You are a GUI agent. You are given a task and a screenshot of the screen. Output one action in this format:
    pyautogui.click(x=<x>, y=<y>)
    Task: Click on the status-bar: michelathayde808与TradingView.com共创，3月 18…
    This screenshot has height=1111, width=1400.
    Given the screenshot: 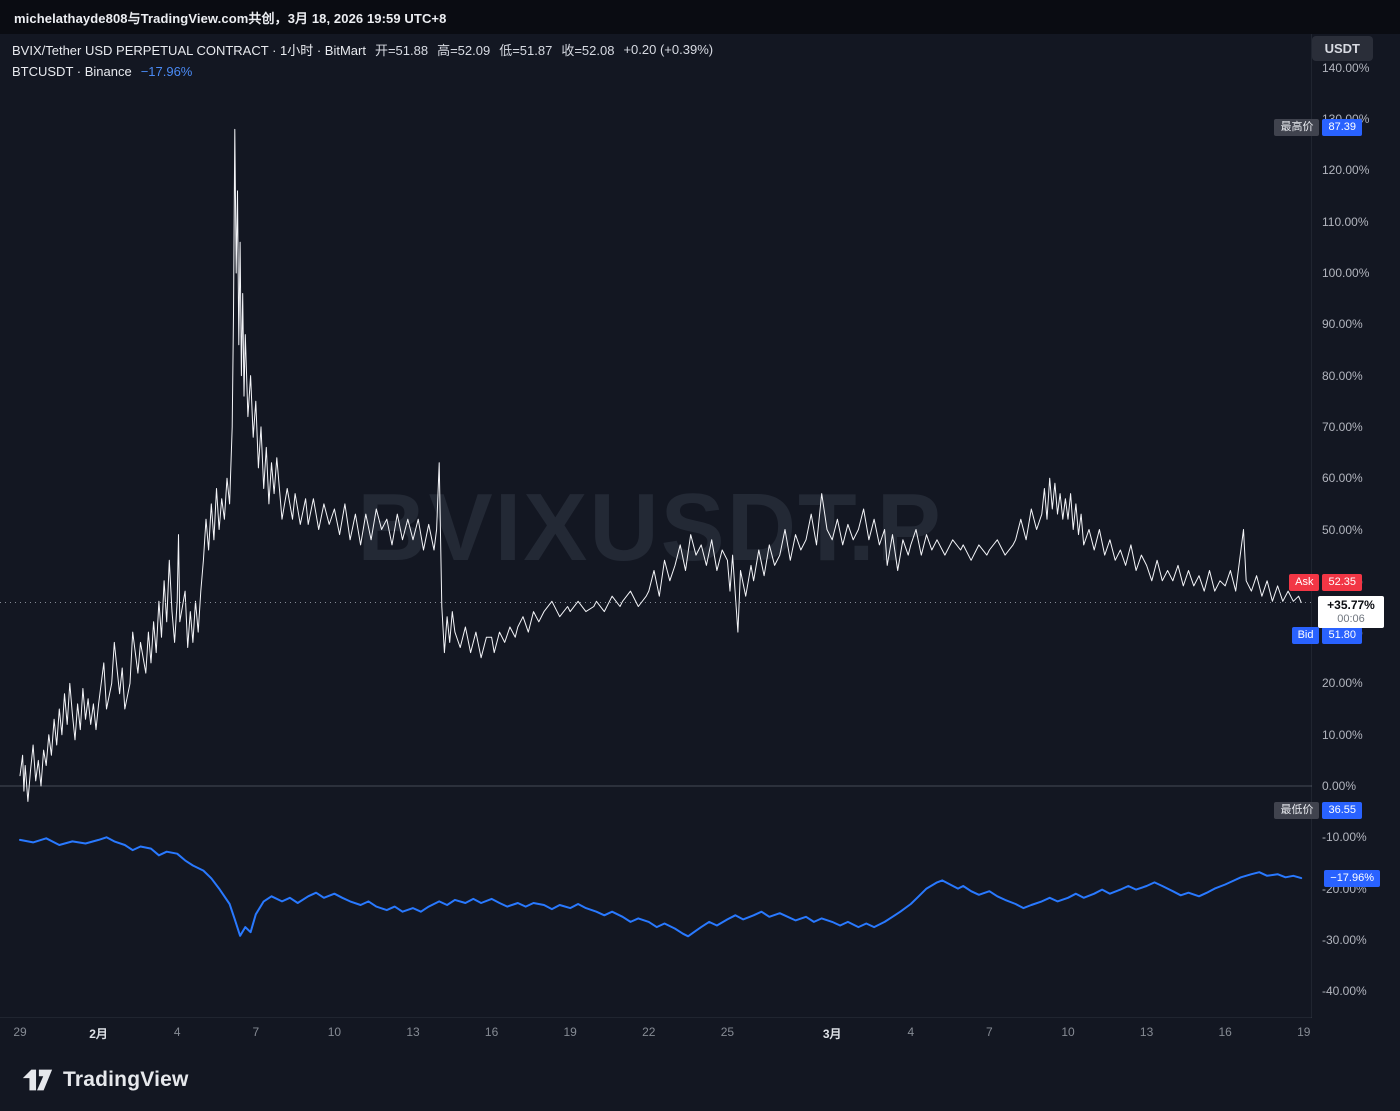 What is the action you would take?
    pyautogui.click(x=700, y=17)
    